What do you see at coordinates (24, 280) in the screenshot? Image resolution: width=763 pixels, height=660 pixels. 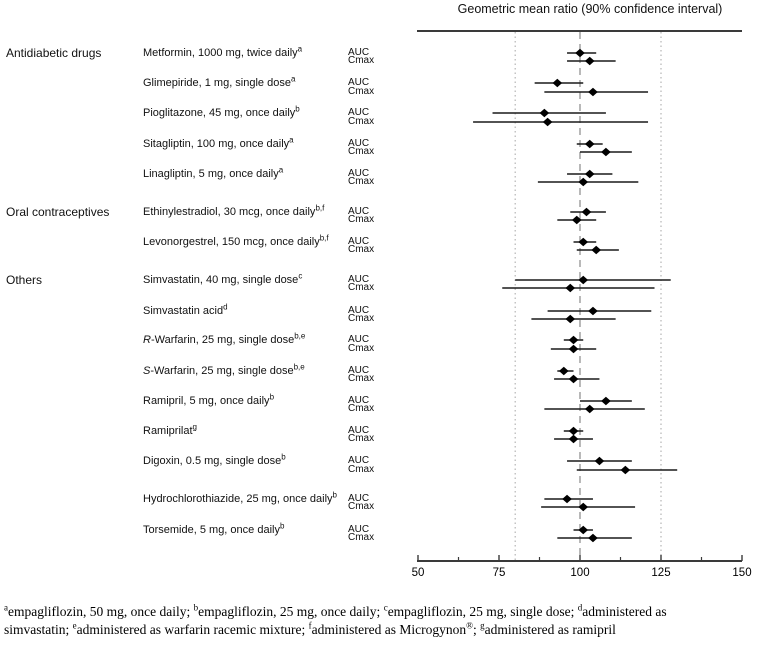 I see `category-label-others: Others` at bounding box center [24, 280].